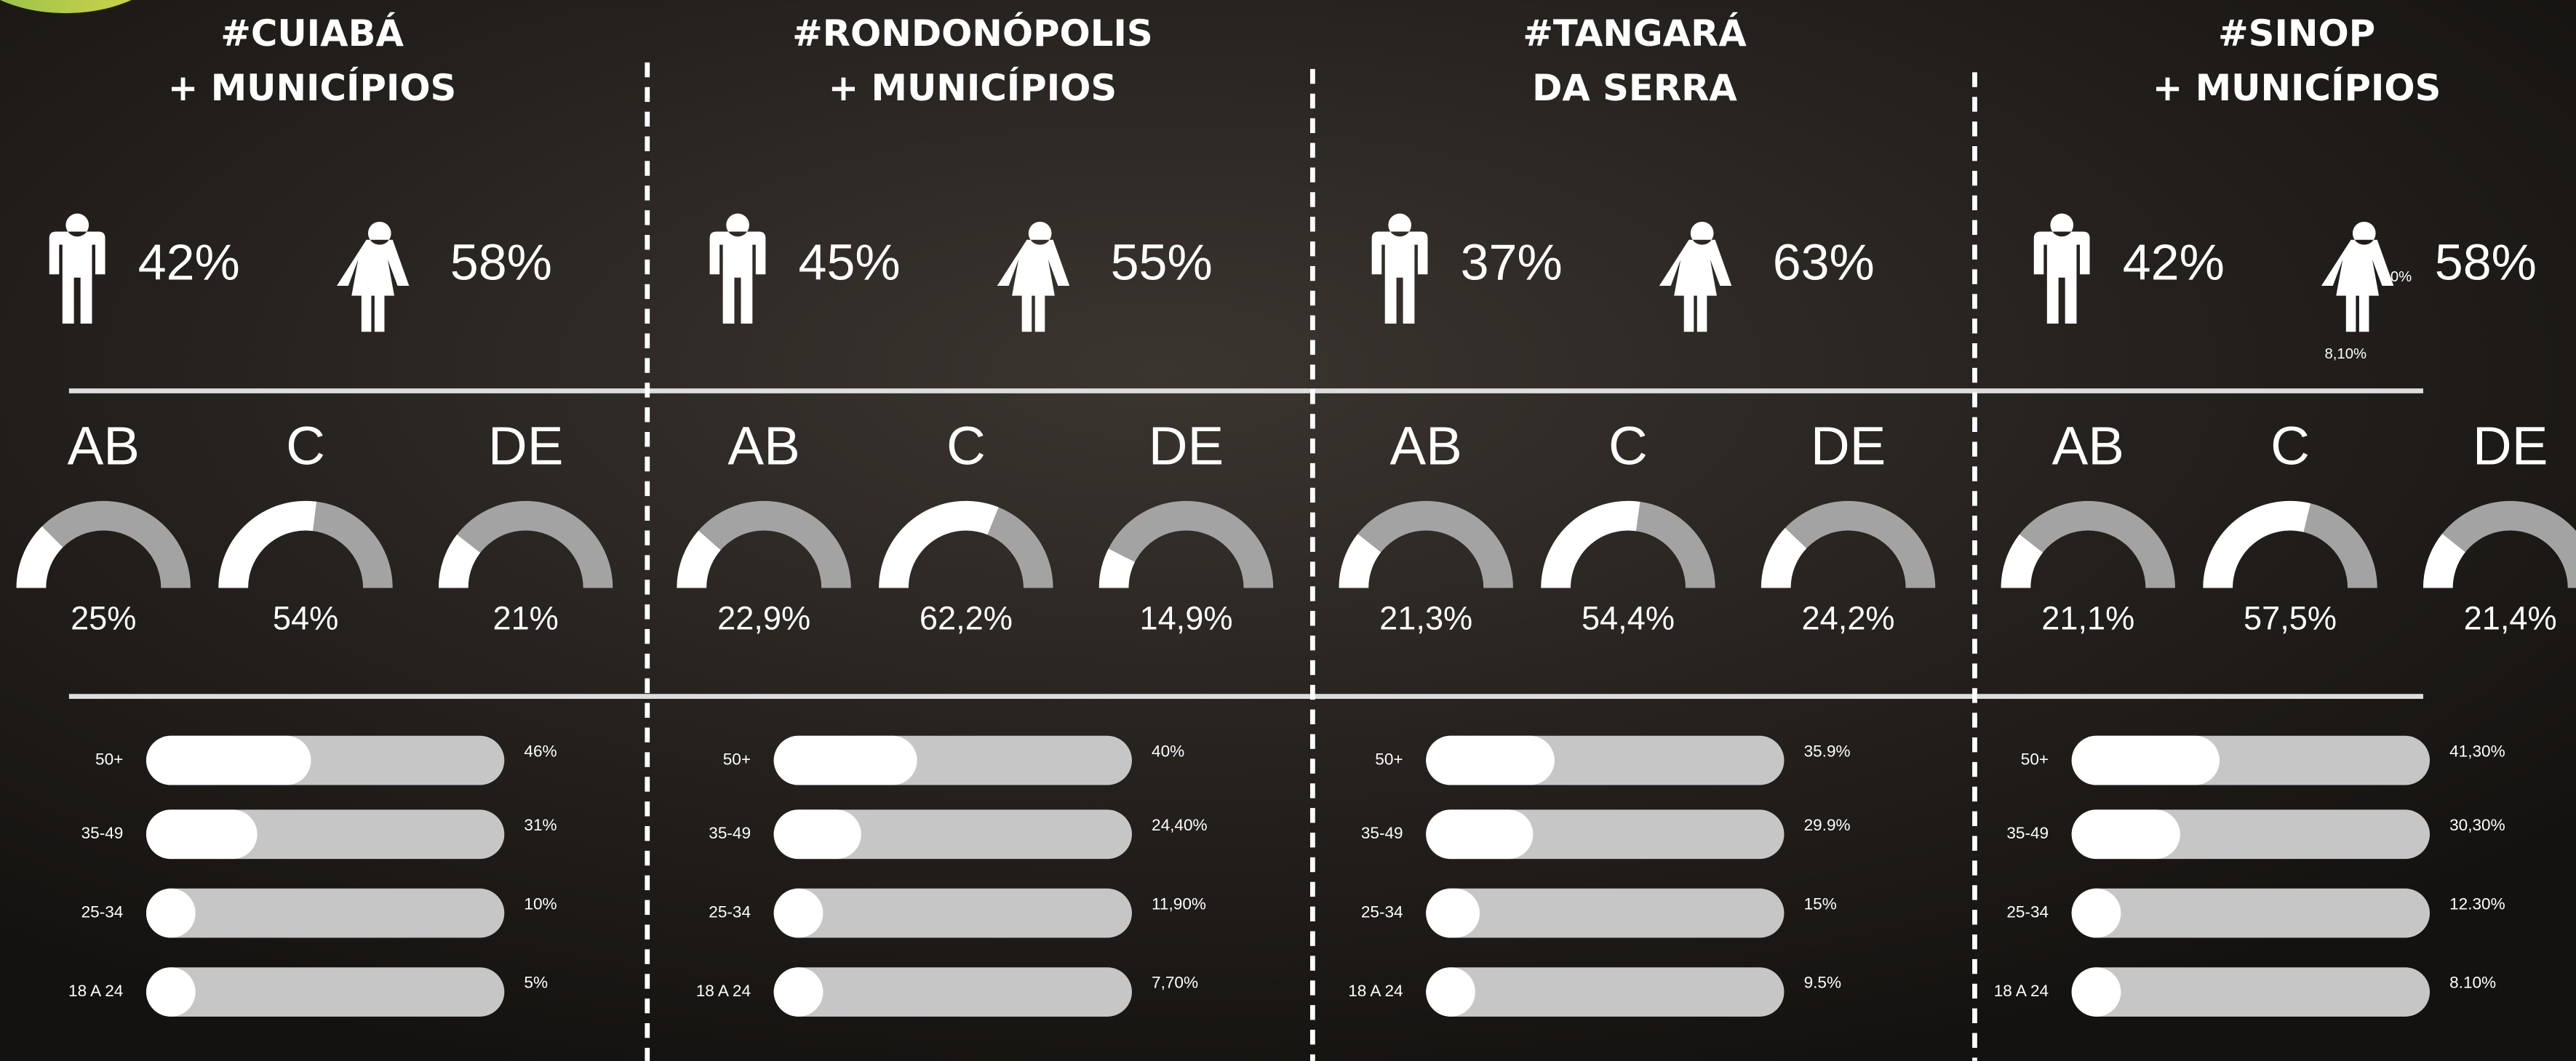  Describe the element at coordinates (2087, 618) in the screenshot. I see `class-share: 21,1%` at that location.